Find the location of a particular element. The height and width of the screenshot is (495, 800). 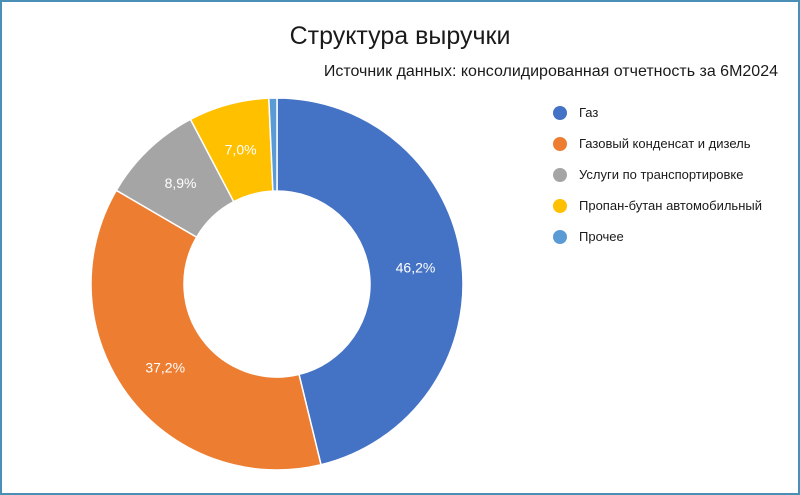

legend-item-1: Газовый конденсат и дизель is located at coordinates (657, 143).